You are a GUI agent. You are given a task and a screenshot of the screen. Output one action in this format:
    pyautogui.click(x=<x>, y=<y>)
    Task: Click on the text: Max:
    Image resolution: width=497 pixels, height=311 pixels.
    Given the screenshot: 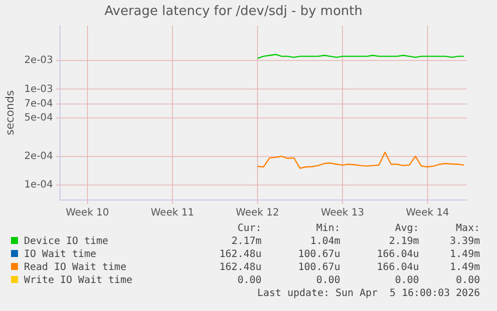 What is the action you would take?
    pyautogui.click(x=467, y=228)
    